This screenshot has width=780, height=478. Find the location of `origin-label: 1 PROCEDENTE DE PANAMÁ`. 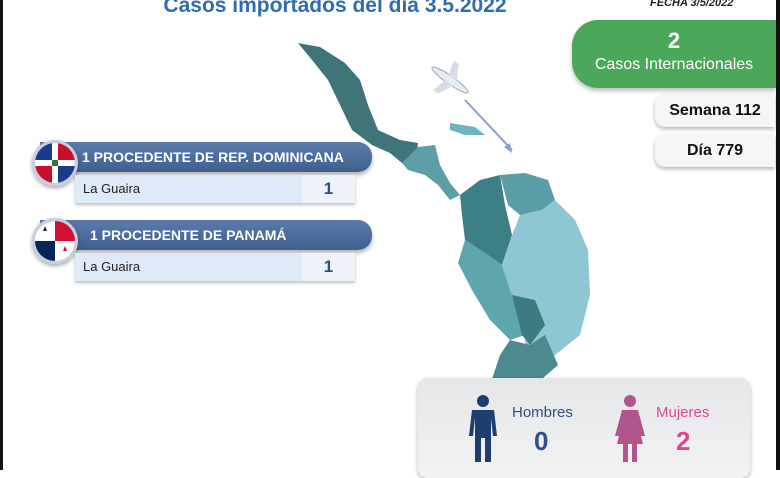

origin-label: 1 PROCEDENTE DE PANAMÁ is located at coordinates (188, 235).